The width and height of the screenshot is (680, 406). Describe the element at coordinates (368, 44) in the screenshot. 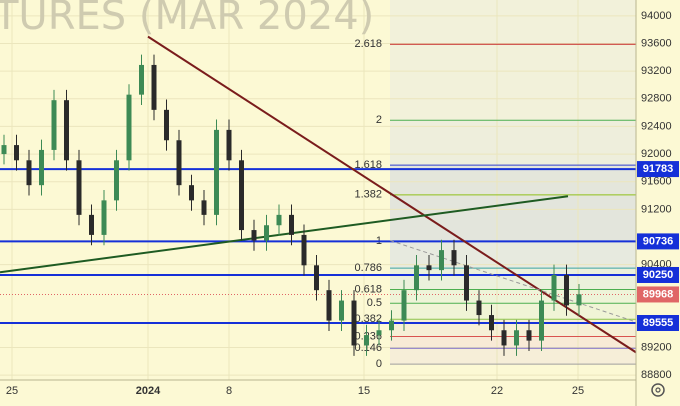

I see `fib-label: 2.618` at that location.